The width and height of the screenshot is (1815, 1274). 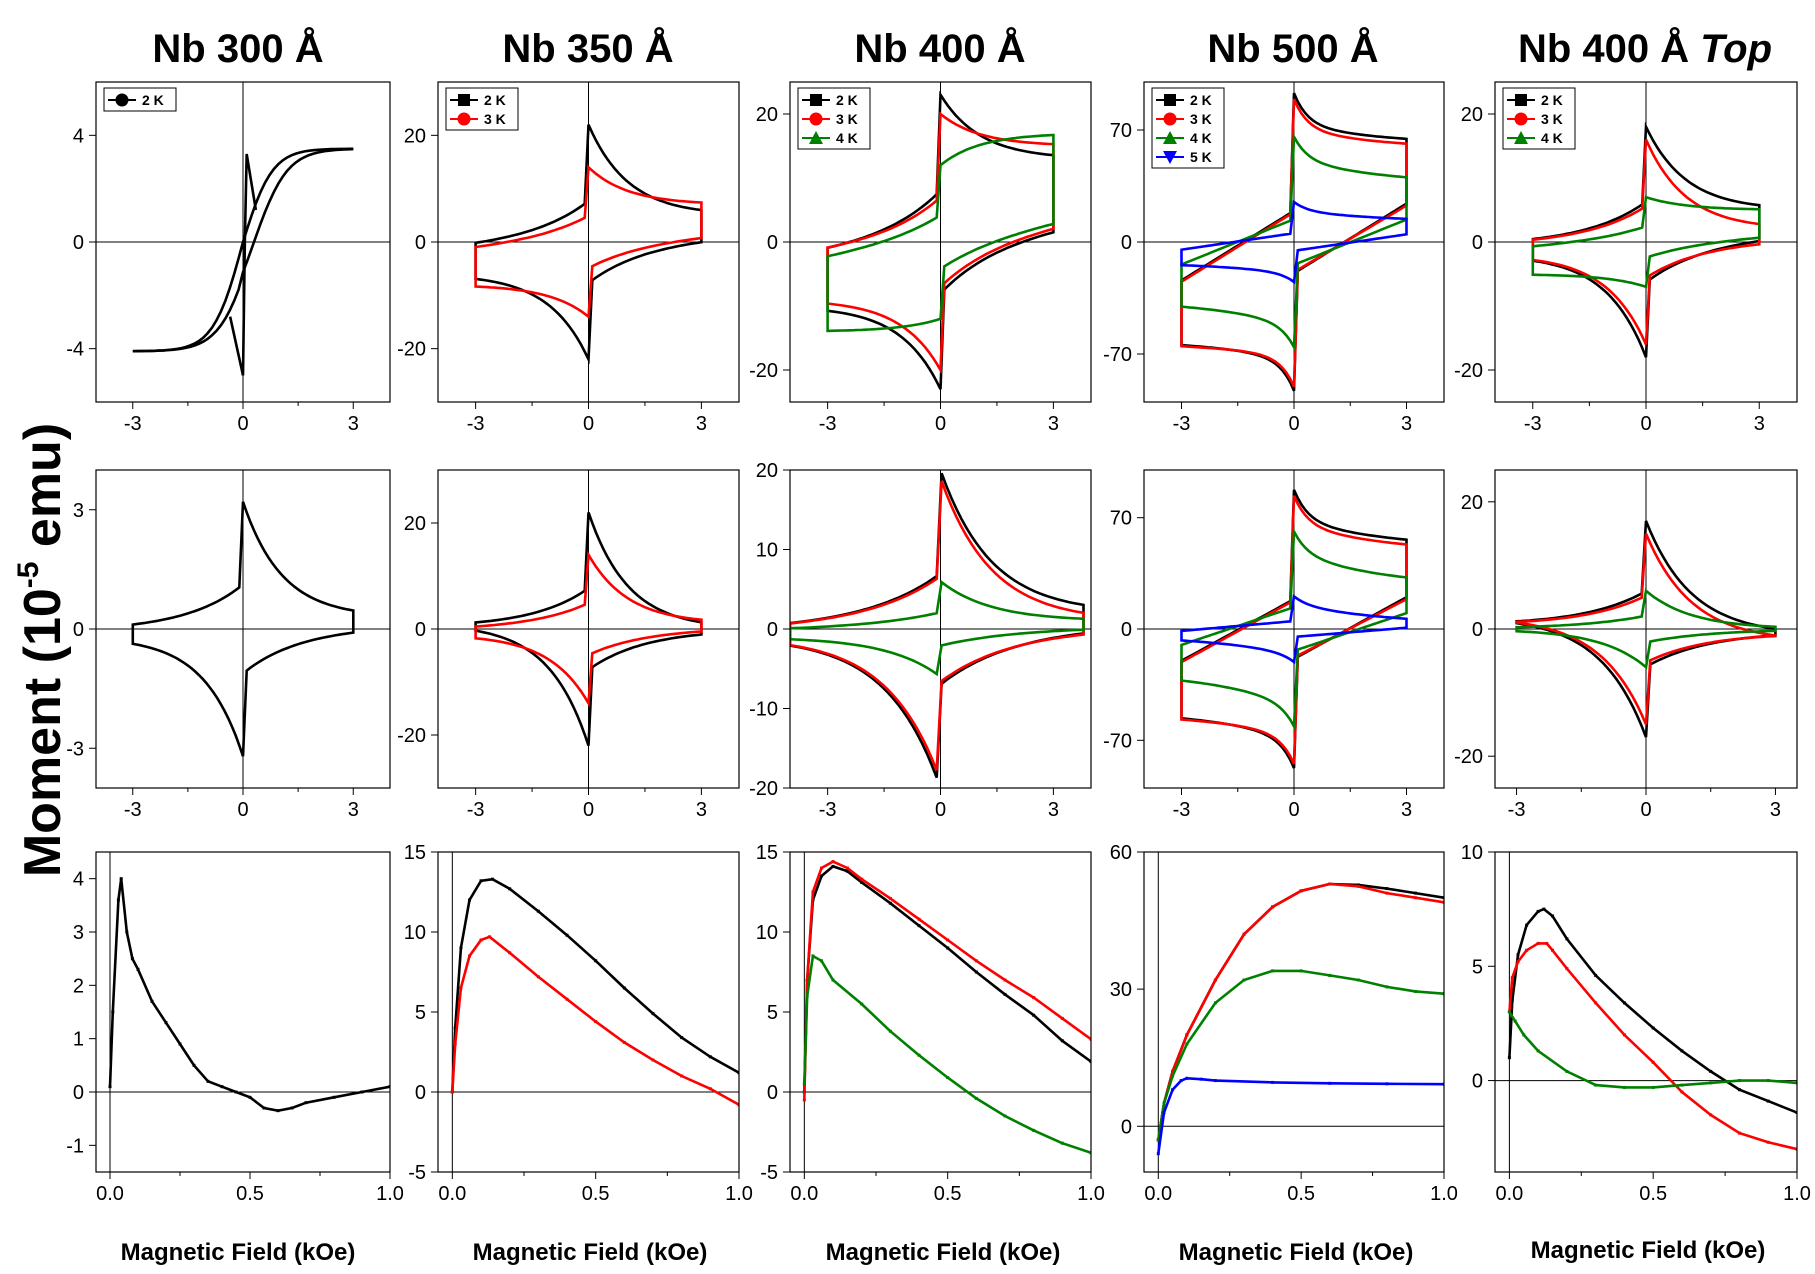 What do you see at coordinates (1645, 48) in the screenshot?
I see `column-title-nb400-top: Nb 400 Å Top` at bounding box center [1645, 48].